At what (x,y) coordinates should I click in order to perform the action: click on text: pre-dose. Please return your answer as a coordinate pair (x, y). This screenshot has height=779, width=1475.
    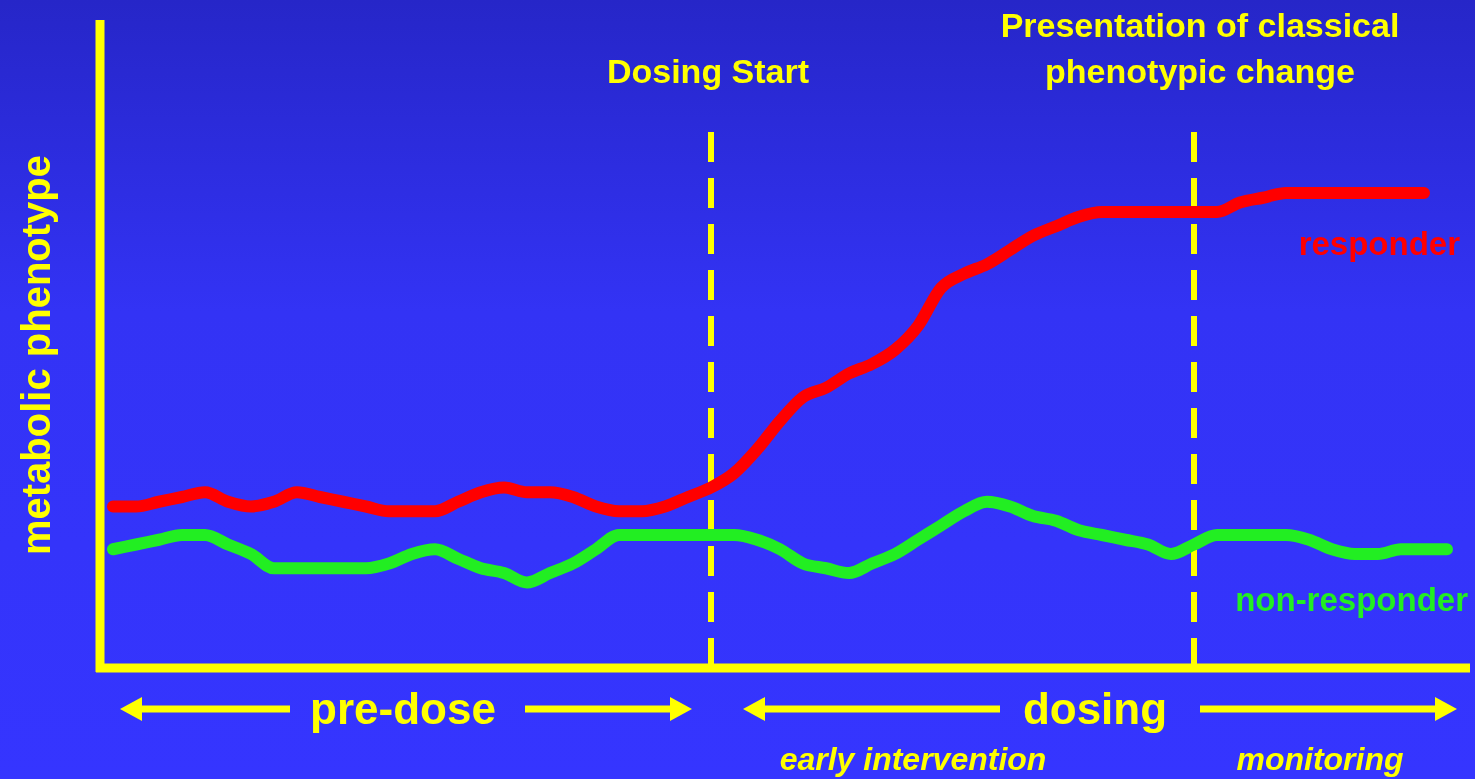
    Looking at the image, I should click on (403, 708).